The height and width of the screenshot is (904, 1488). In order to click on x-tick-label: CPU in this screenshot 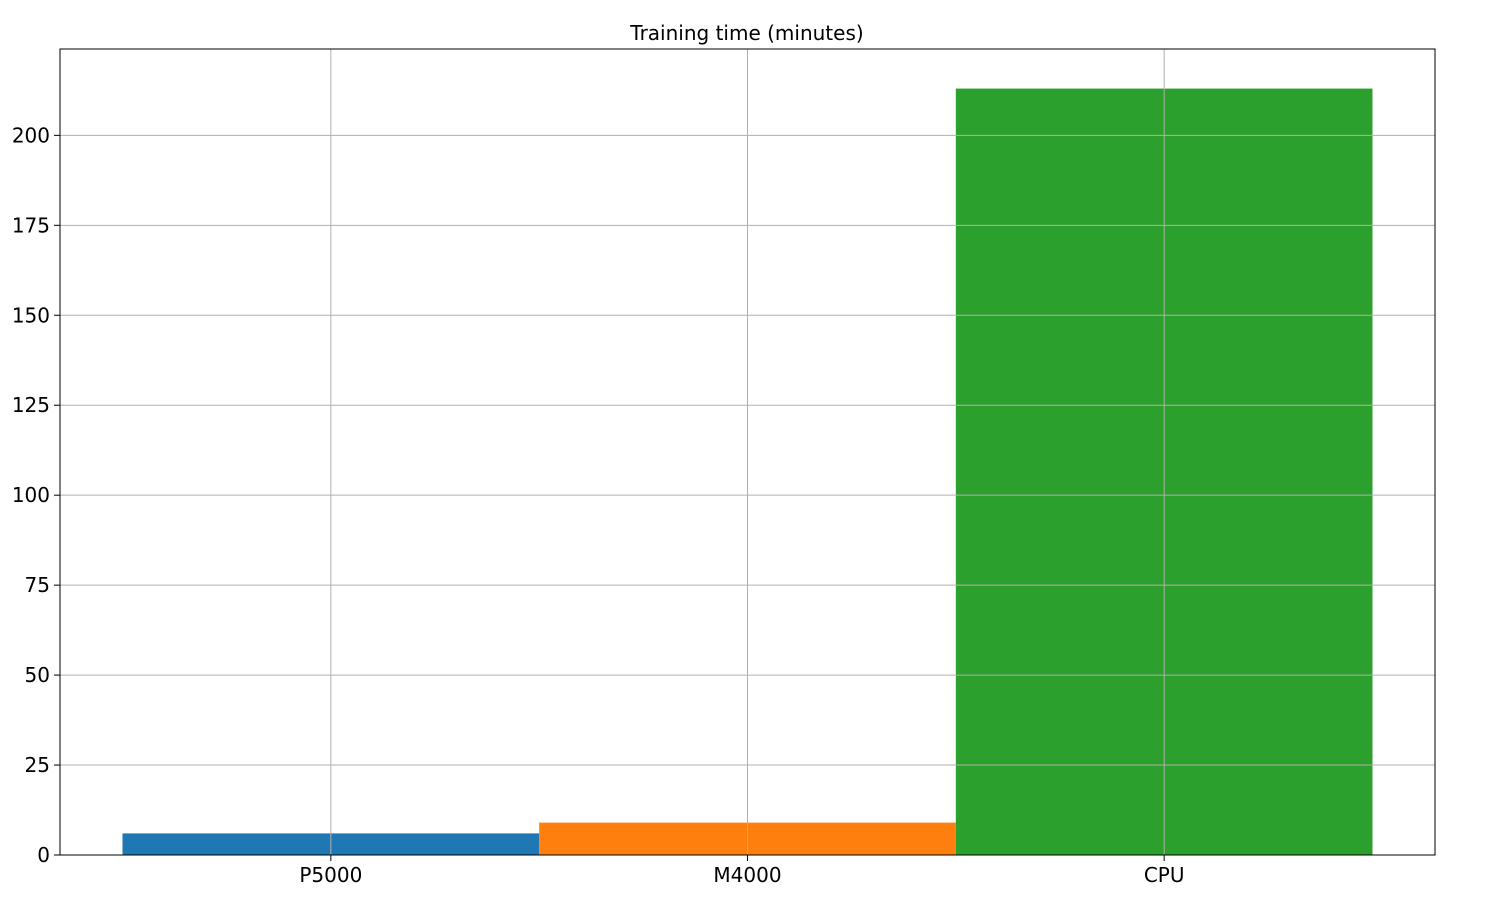, I will do `click(1164, 875)`.